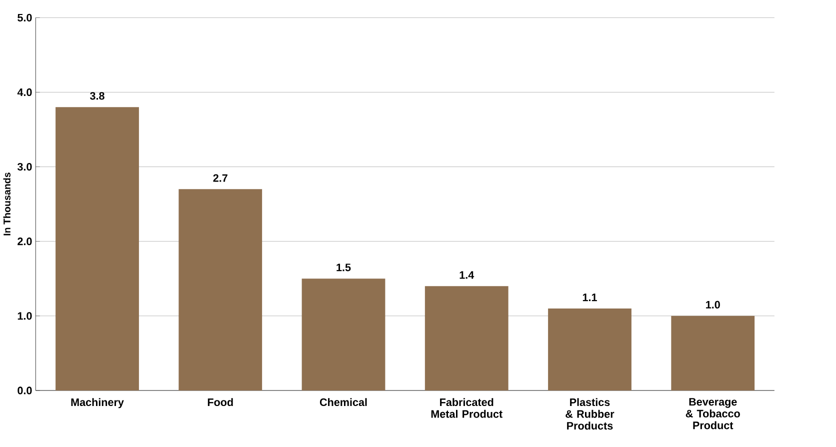  What do you see at coordinates (25, 18) in the screenshot?
I see `y-tick-label: 5.0` at bounding box center [25, 18].